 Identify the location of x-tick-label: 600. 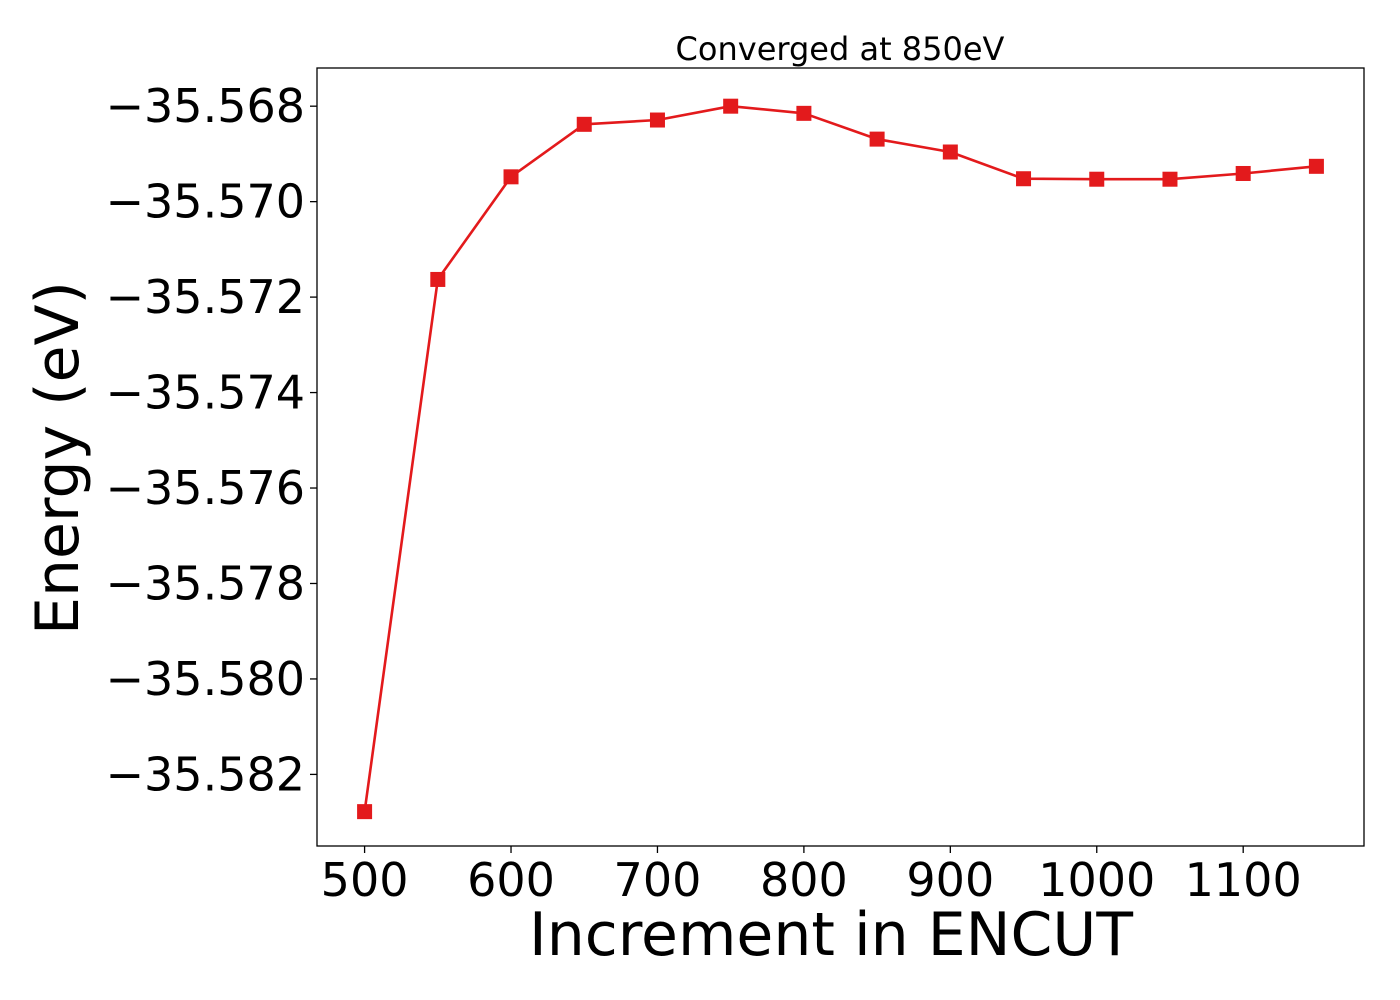
(511, 880).